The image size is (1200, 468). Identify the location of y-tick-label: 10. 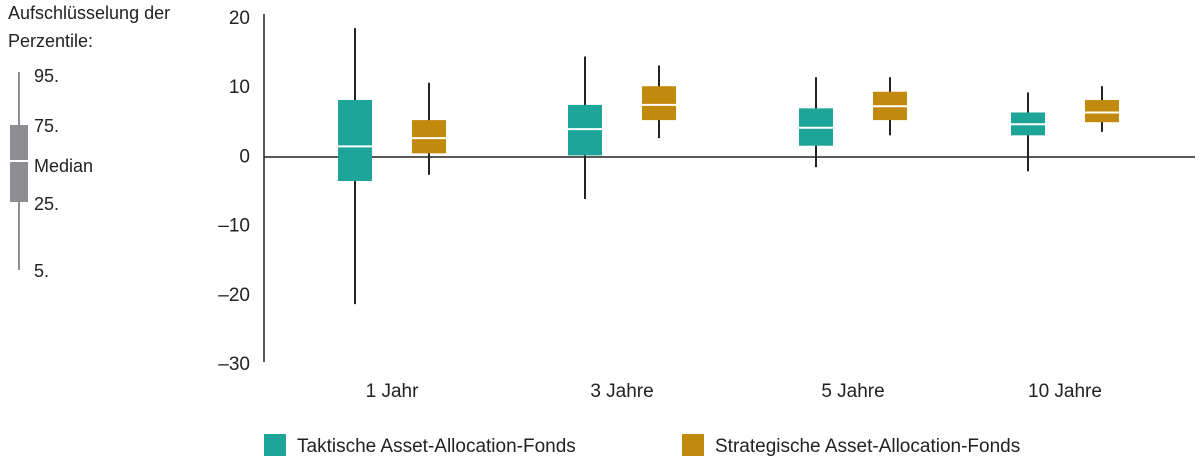
(239, 87).